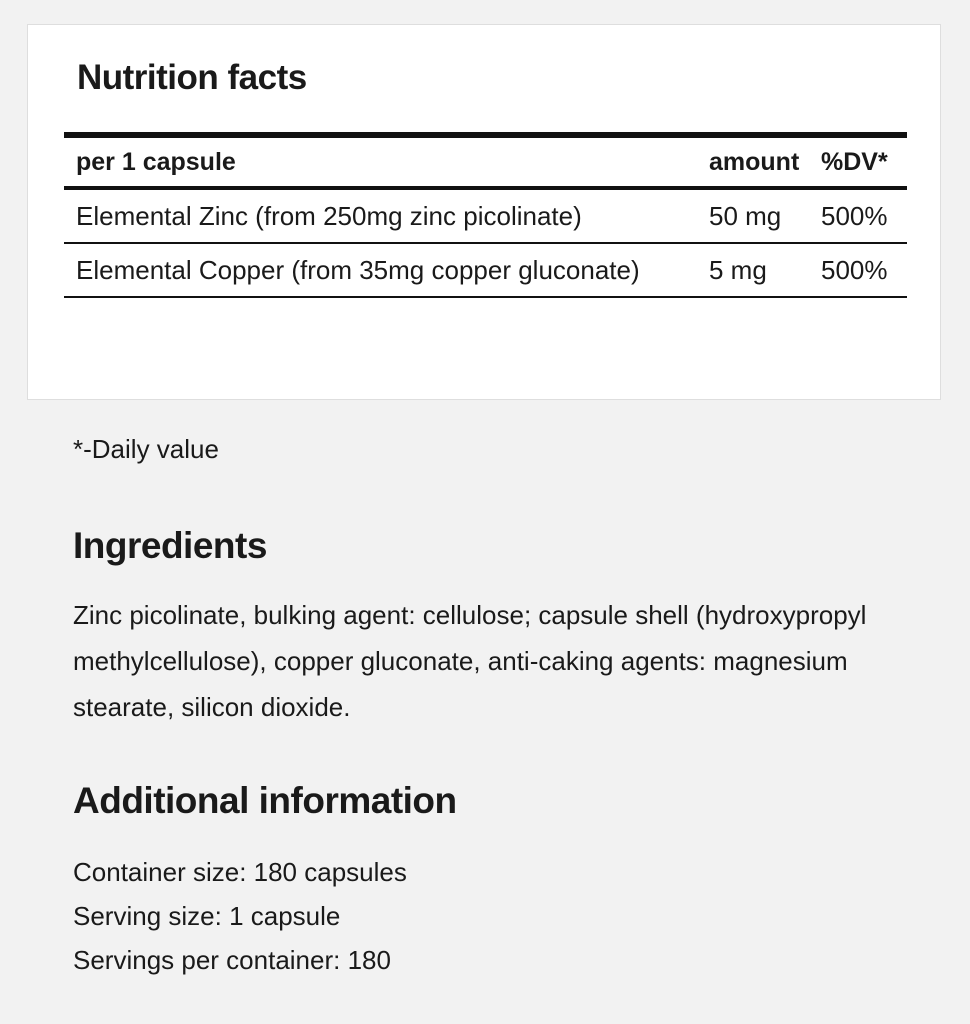 The width and height of the screenshot is (970, 1024). Describe the element at coordinates (192, 77) in the screenshot. I see `nutrition-facts-title: Nutrition facts` at that location.